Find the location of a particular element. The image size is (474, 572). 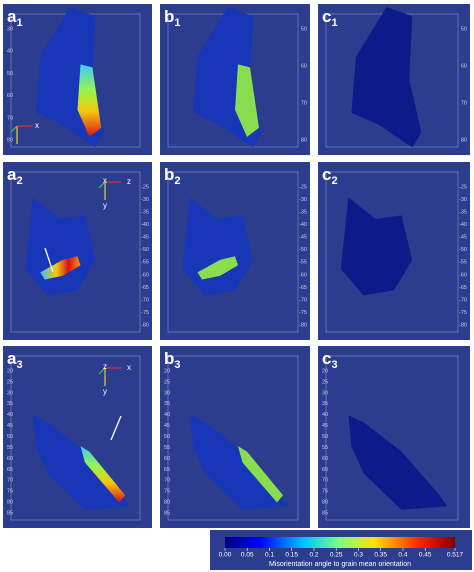

axis-tick-label: 65 is located at coordinates (325, 470).